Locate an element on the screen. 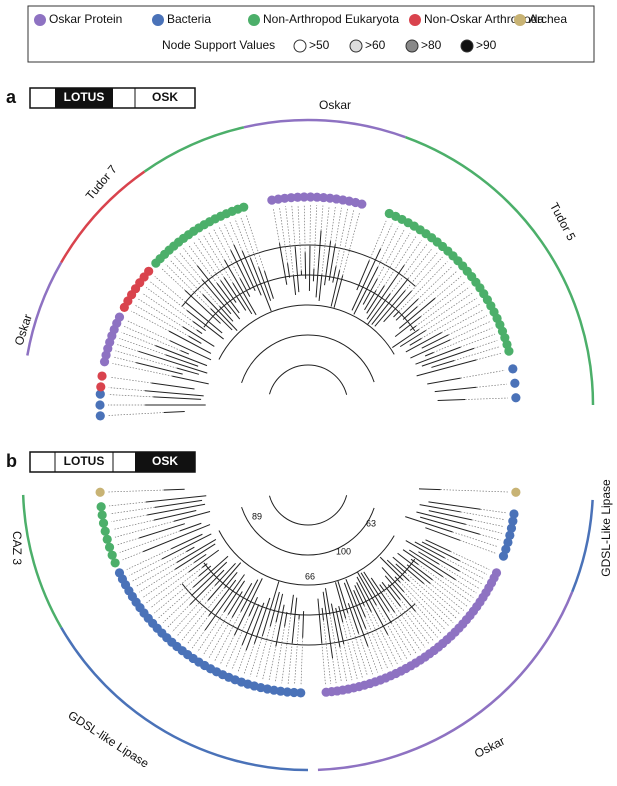 This screenshot has height=786, width=617. clade-label: Oskar is located at coordinates (489, 747).